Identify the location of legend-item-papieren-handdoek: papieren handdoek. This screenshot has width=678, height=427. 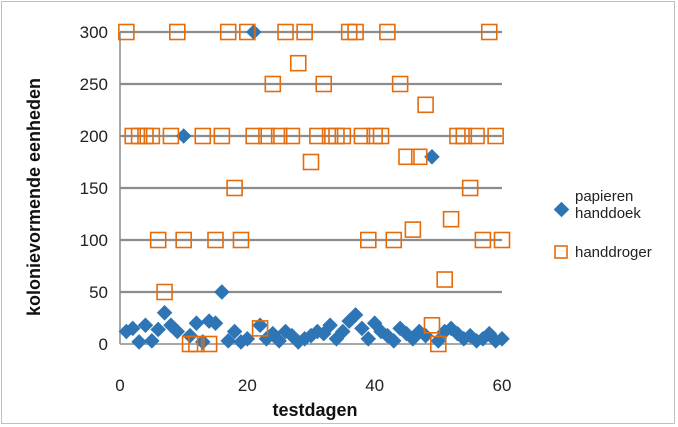
(597, 205).